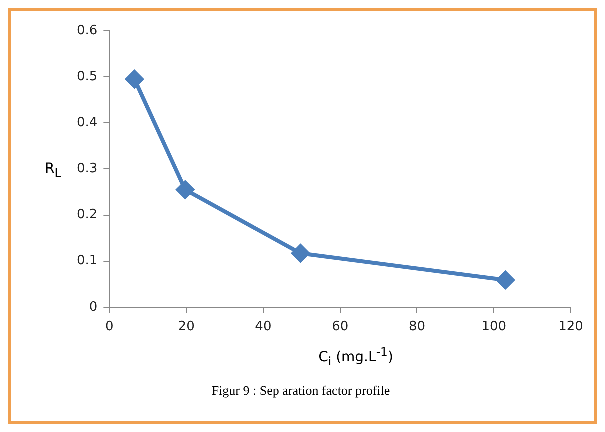 This screenshot has height=432, width=605. Describe the element at coordinates (87, 169) in the screenshot. I see `y-tick-label: 0.3` at that location.